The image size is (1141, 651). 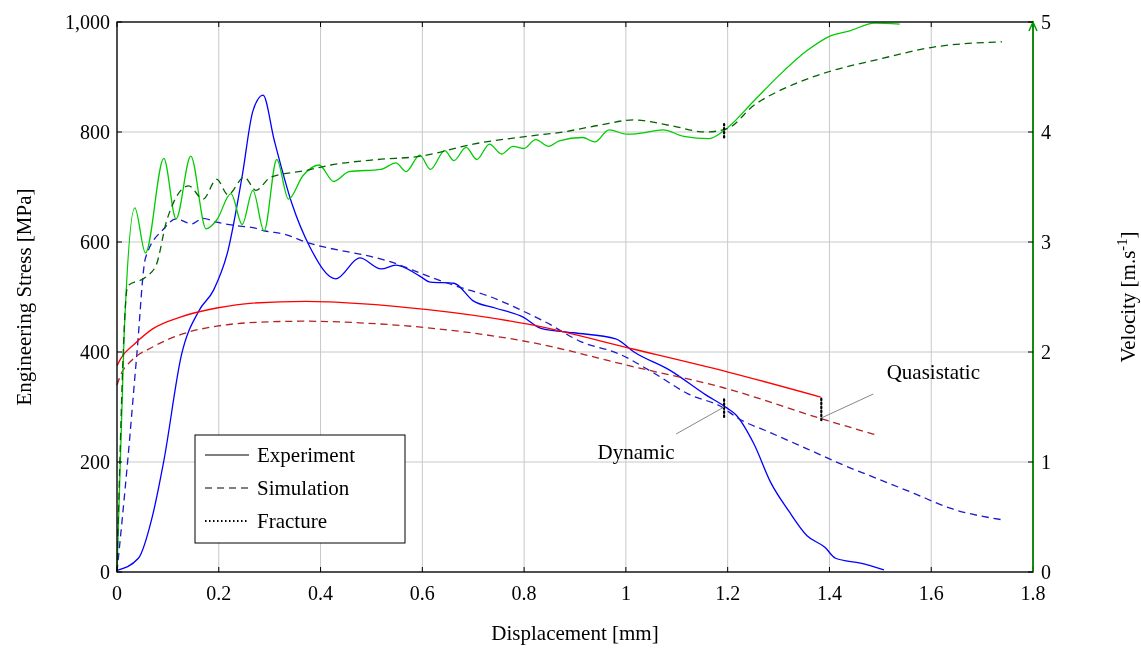 I want to click on y-tick-label: 0, so click(x=105, y=572).